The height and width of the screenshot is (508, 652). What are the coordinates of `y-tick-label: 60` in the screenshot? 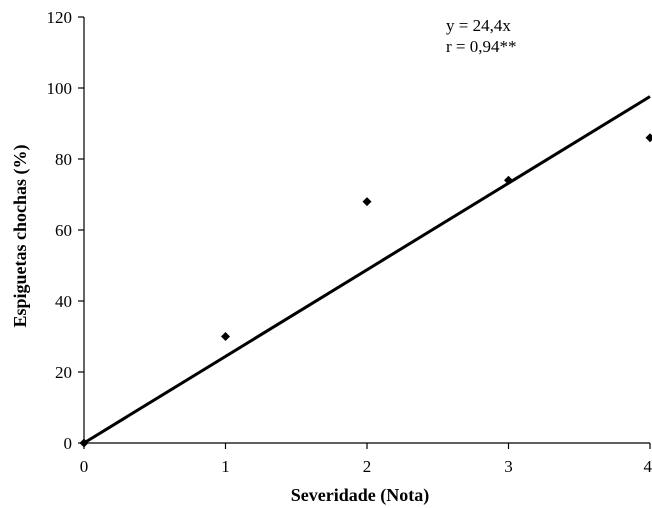 It's located at (63, 230).